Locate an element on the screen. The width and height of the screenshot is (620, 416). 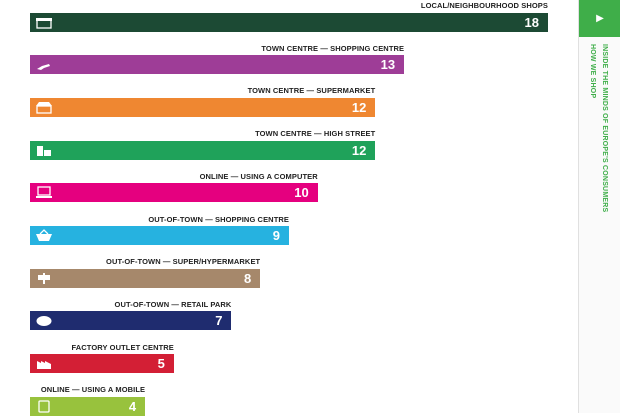
signpost-icon is located at coordinates (44, 278).